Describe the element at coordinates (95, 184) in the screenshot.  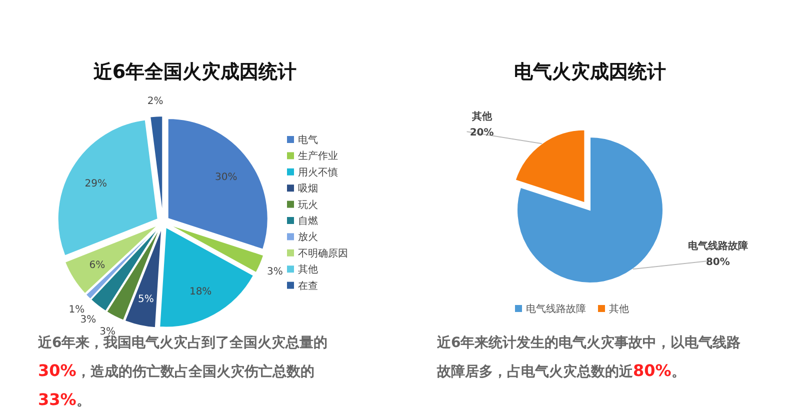
I see `data-label: 29%` at that location.